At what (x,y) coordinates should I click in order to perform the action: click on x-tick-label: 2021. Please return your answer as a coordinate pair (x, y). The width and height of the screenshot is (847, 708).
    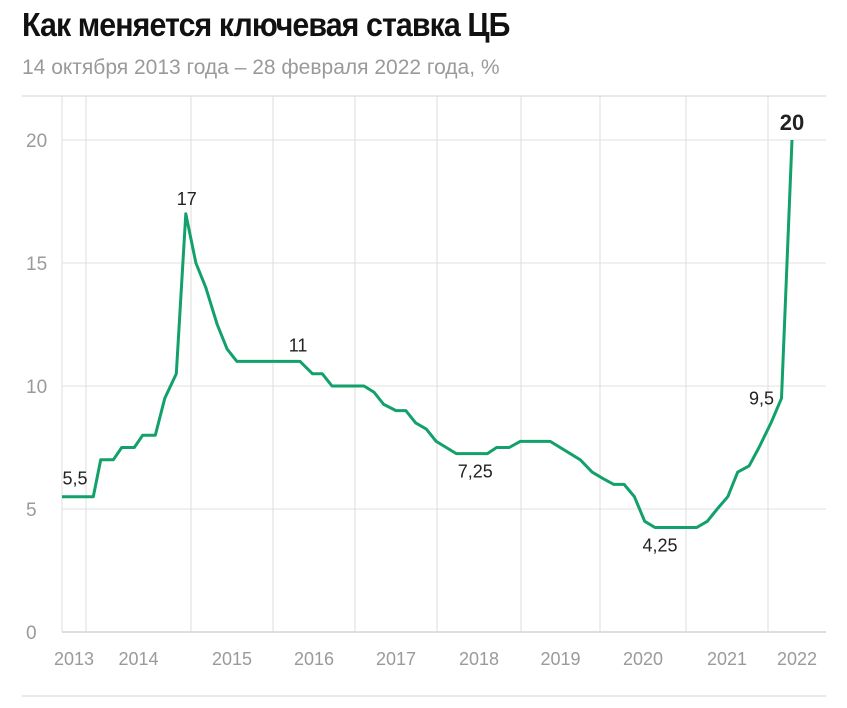
    Looking at the image, I should click on (727, 659).